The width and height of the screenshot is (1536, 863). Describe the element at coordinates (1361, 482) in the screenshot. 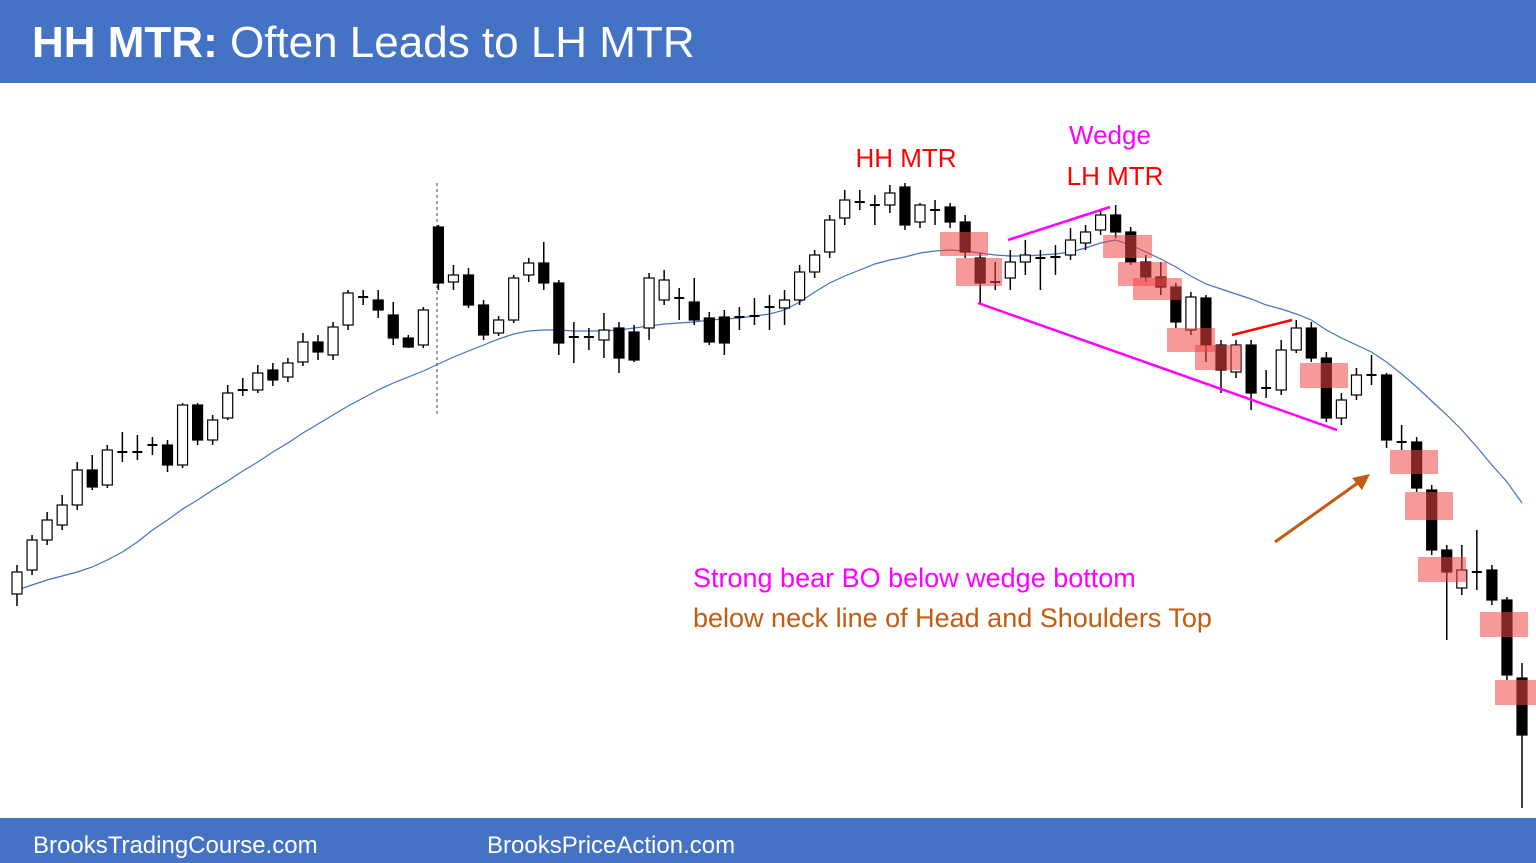

I see `arrow-head` at that location.